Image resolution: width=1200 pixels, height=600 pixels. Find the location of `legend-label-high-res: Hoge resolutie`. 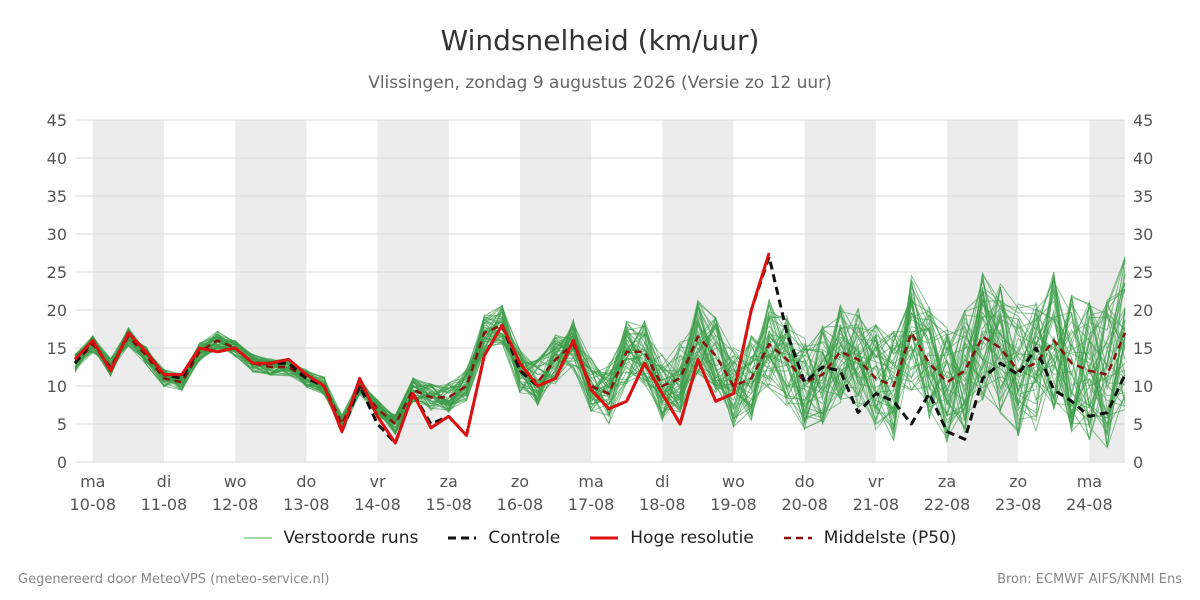

legend-label-high-res: Hoge resolutie is located at coordinates (692, 538).